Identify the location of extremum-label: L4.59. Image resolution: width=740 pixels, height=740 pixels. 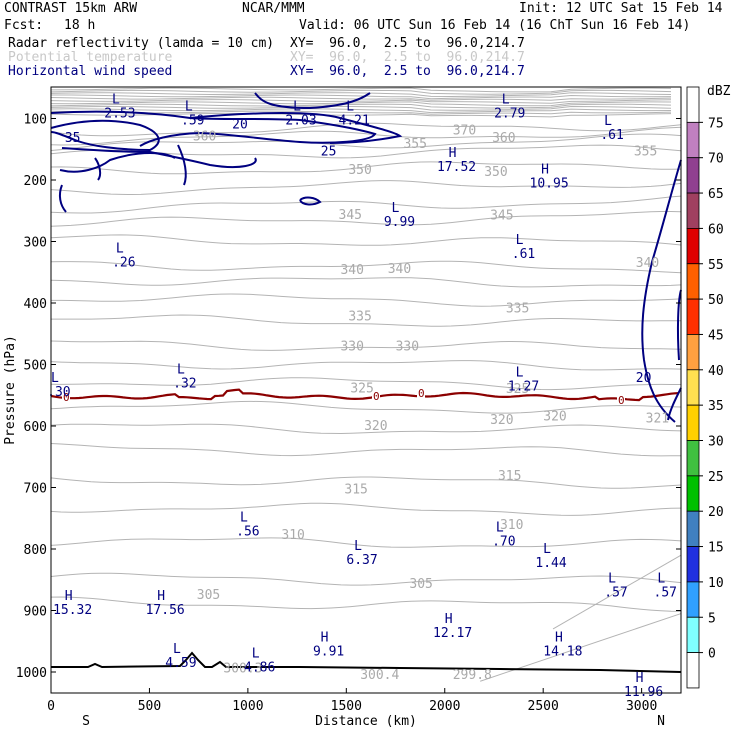
(180, 656).